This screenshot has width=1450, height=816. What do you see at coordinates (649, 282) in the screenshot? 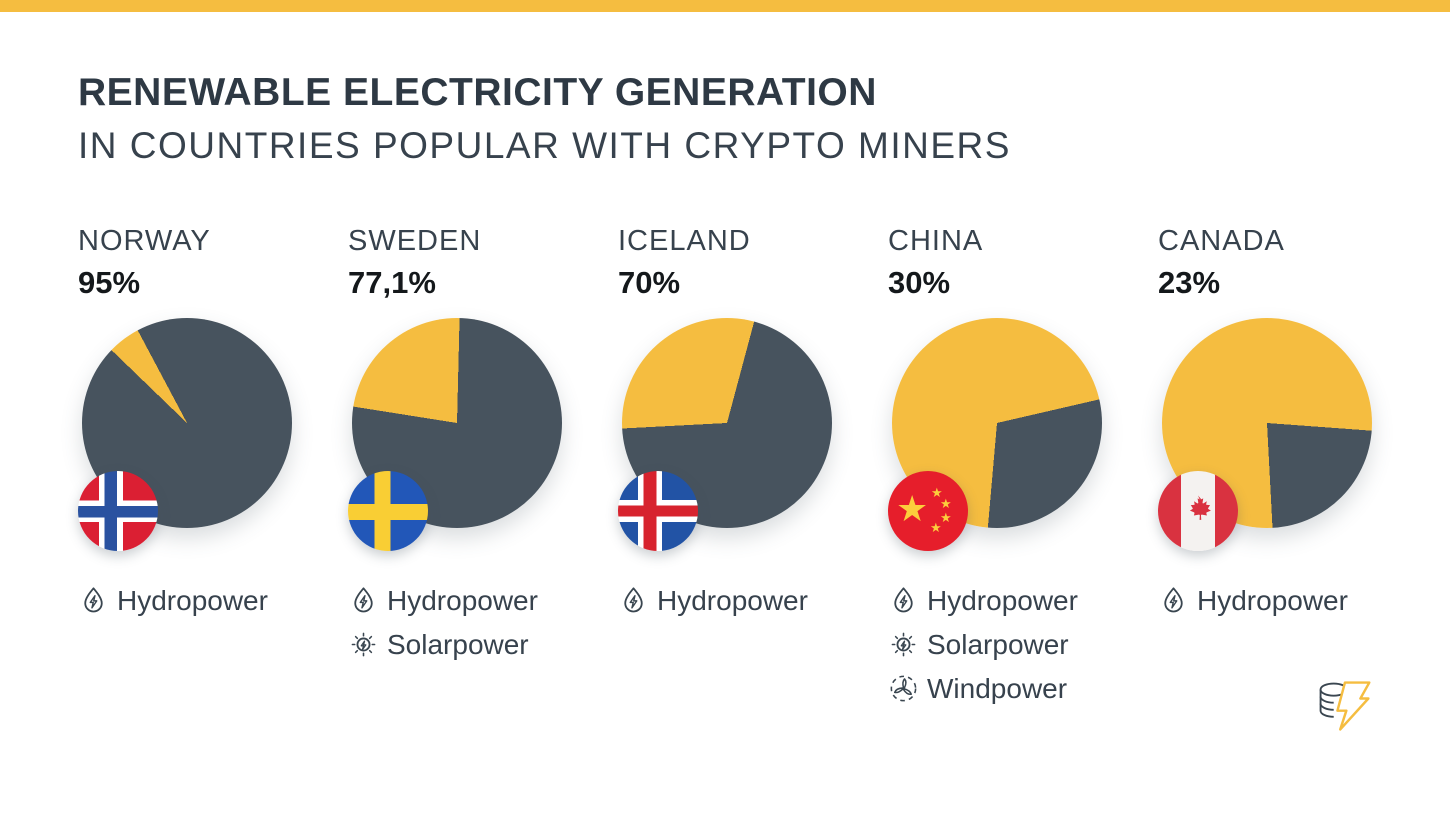
I see `country-renewable-percent: 70%` at bounding box center [649, 282].